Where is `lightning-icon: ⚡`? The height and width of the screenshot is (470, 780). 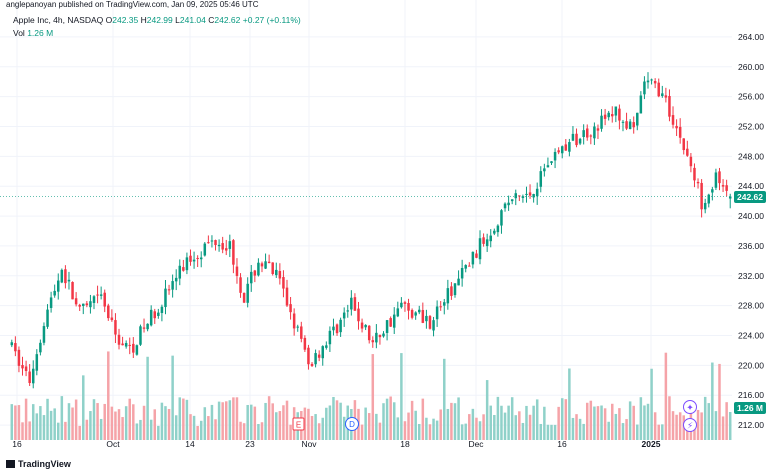 lightning-icon: ⚡ is located at coordinates (690, 425).